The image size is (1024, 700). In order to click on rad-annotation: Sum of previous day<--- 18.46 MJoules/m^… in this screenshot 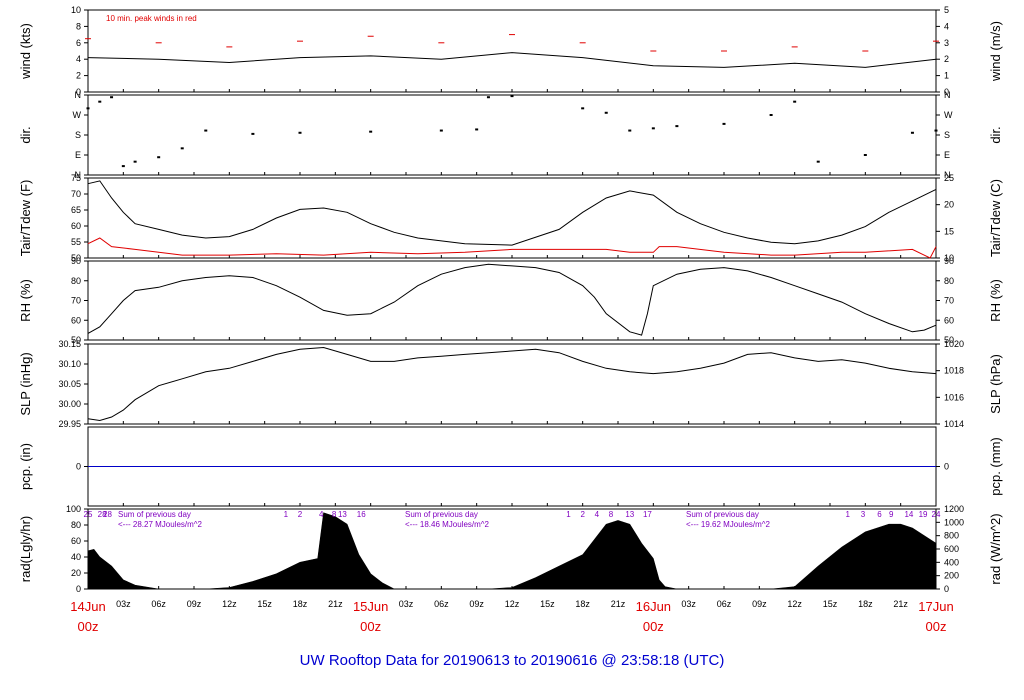, I will do `click(447, 519)`.